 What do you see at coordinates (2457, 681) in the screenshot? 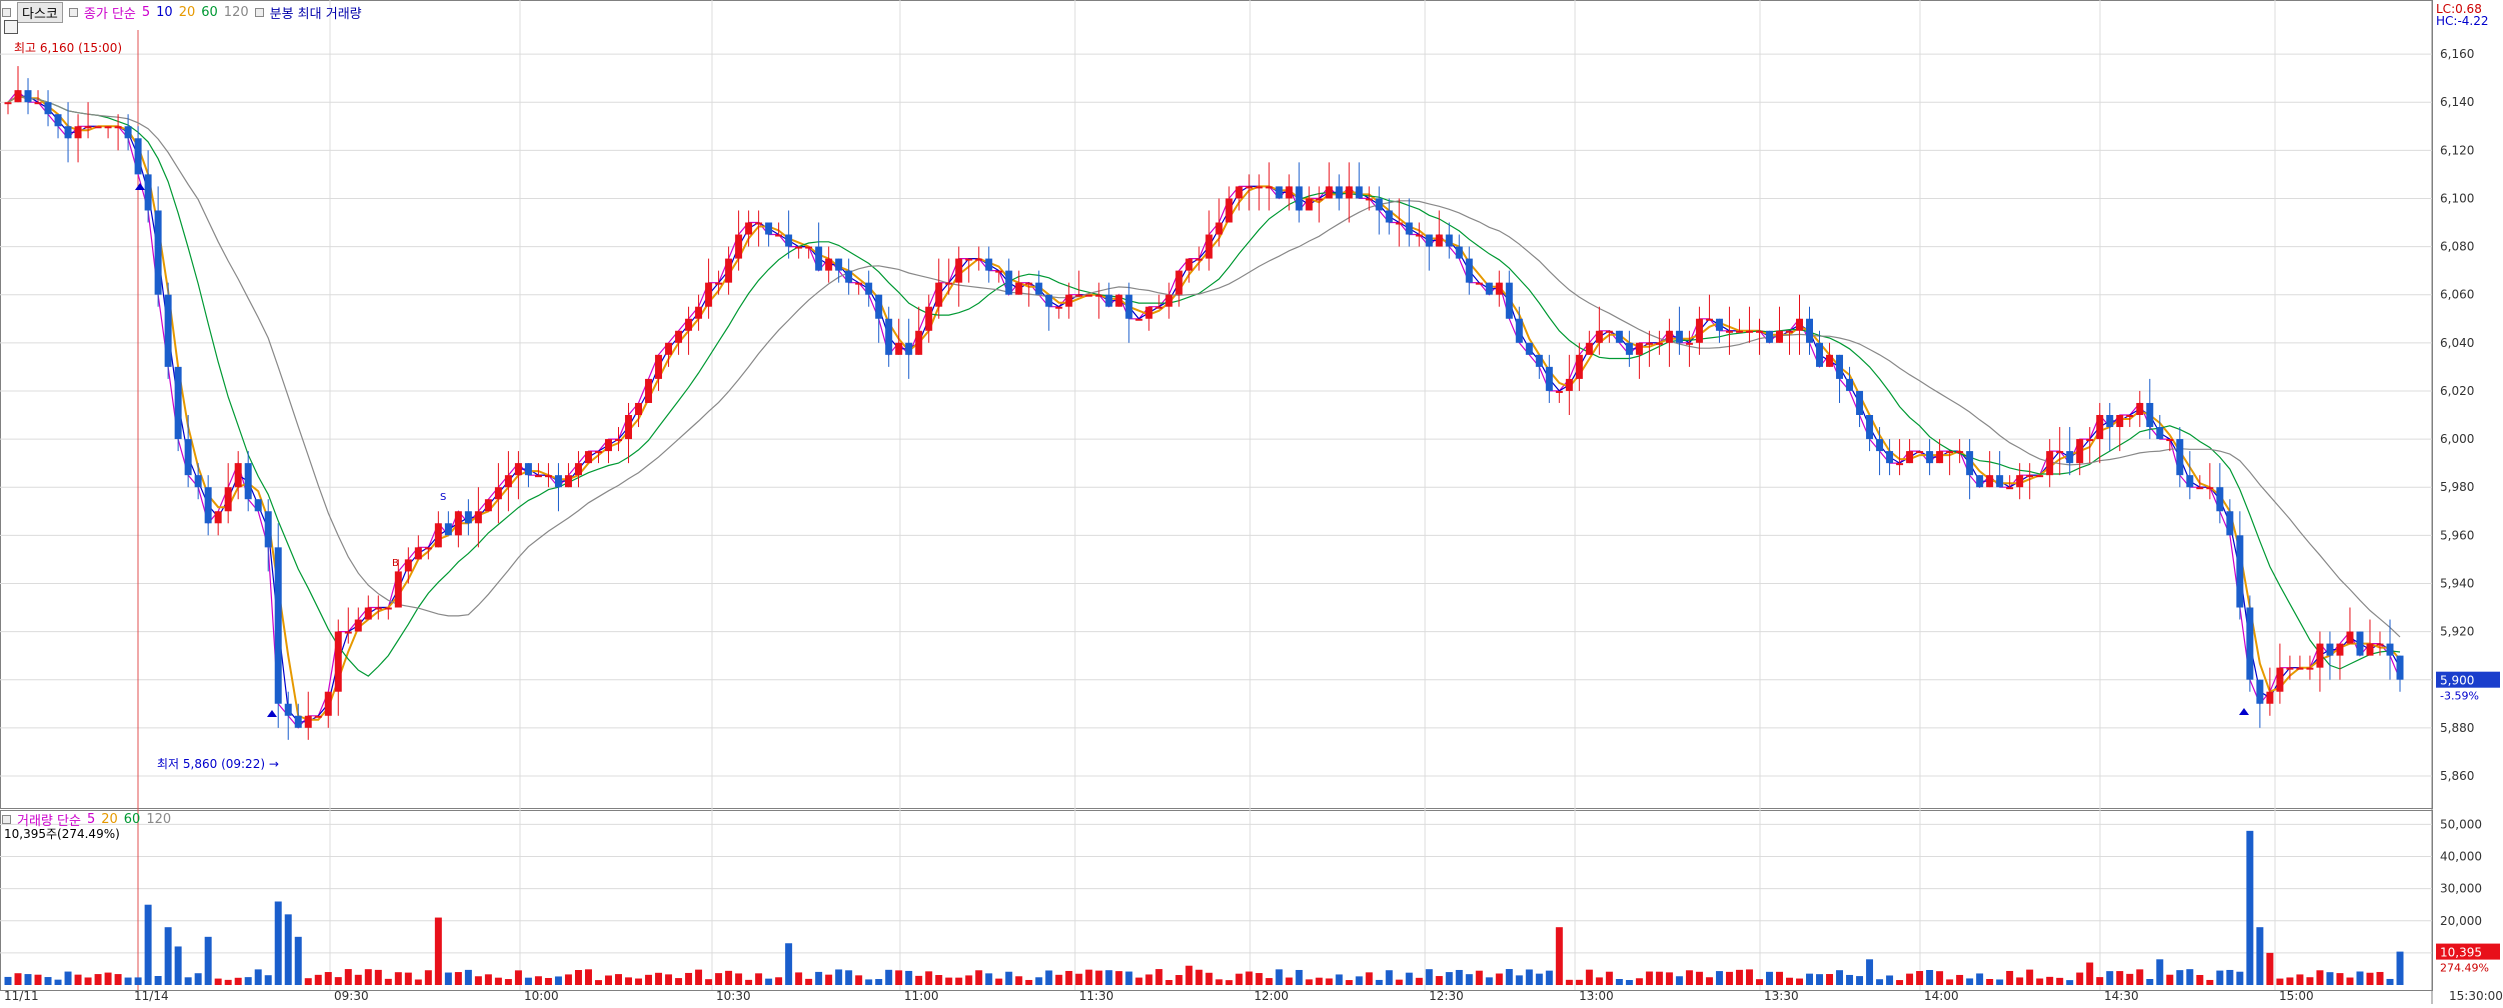
I see `last-price-label: 5,900` at bounding box center [2457, 681].